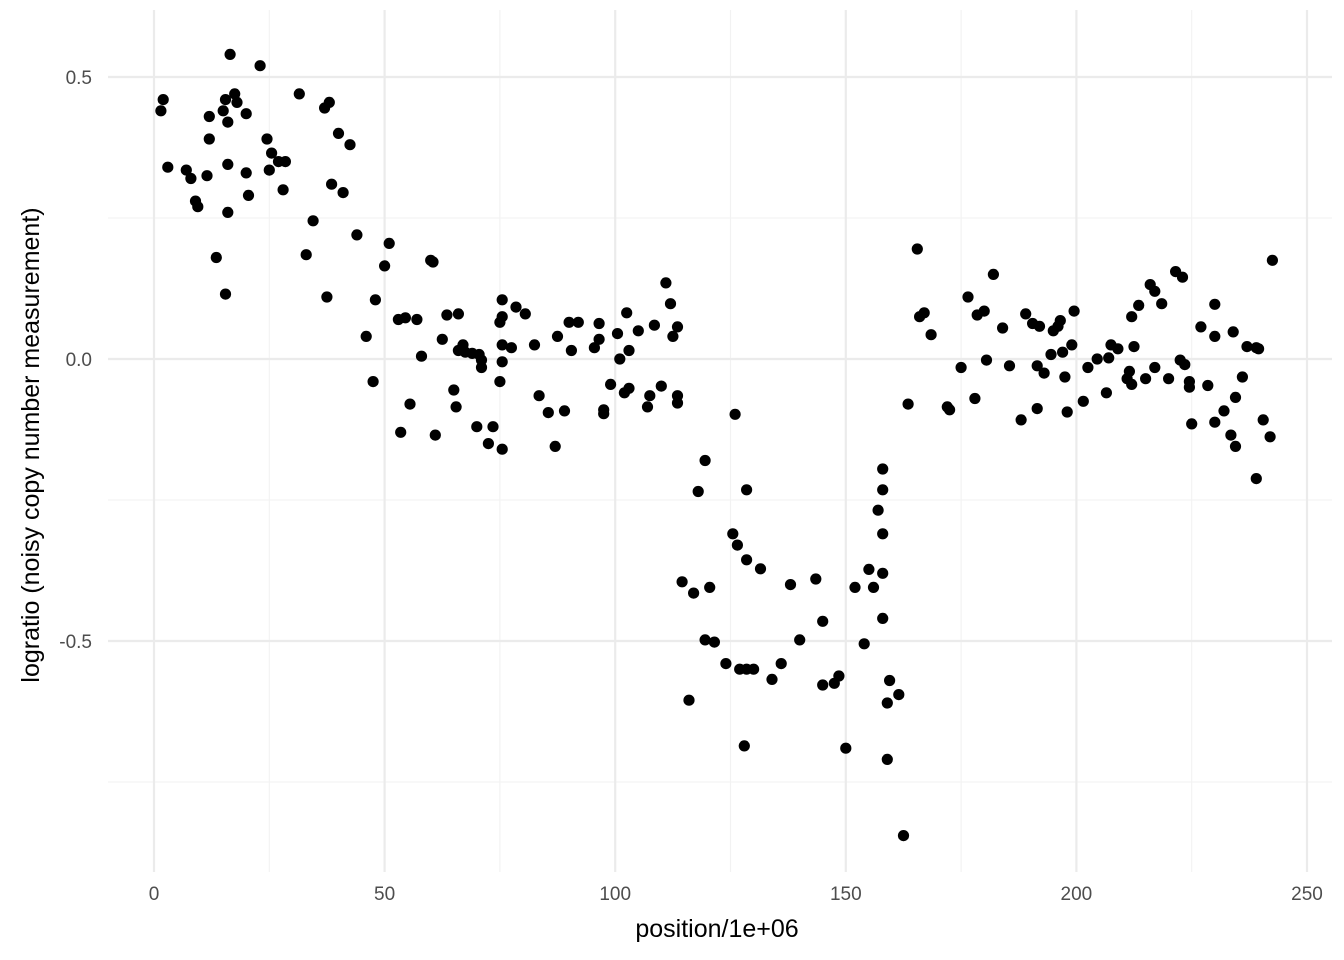  What do you see at coordinates (716, 929) in the screenshot?
I see `x-axis-title: position/1e+06` at bounding box center [716, 929].